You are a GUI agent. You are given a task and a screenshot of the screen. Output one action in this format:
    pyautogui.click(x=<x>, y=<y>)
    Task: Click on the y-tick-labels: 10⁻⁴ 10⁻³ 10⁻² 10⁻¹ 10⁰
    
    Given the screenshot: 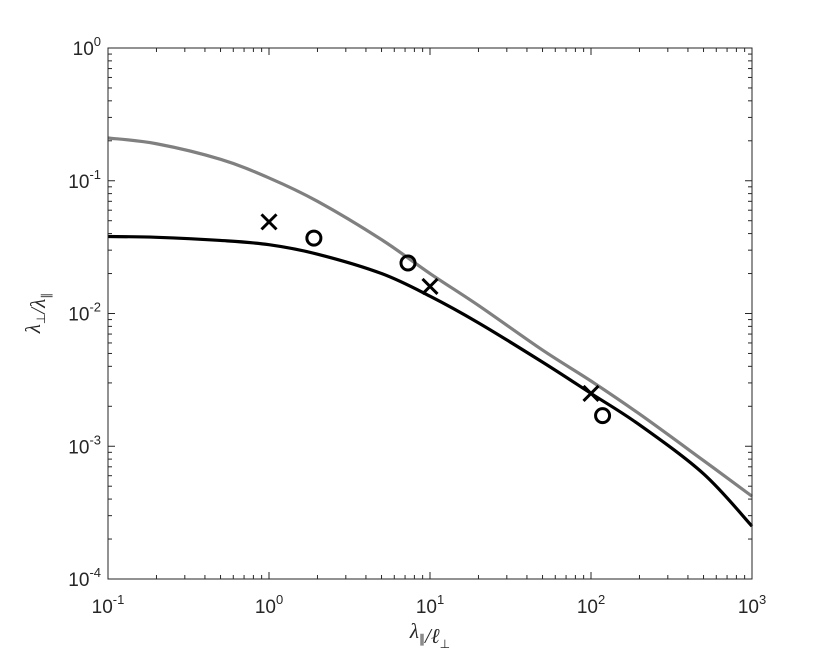 What is the action you would take?
    pyautogui.click(x=84, y=312)
    